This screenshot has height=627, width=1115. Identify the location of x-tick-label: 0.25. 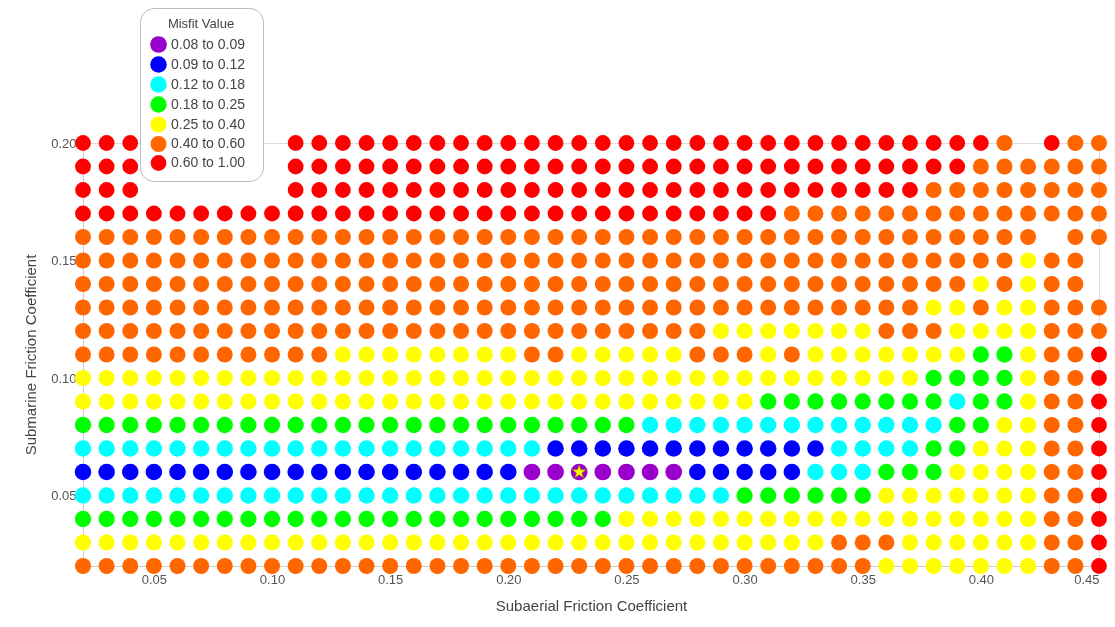
(627, 579).